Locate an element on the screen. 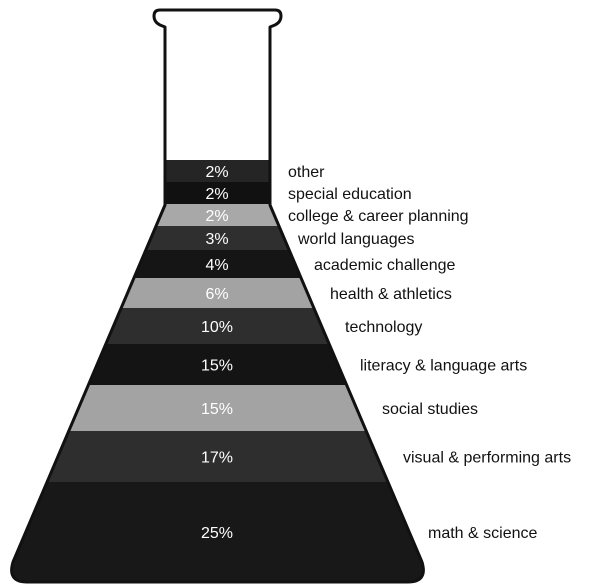 Image resolution: width=602 pixels, height=584 pixels. value-label-technology: 10% is located at coordinates (217, 327).